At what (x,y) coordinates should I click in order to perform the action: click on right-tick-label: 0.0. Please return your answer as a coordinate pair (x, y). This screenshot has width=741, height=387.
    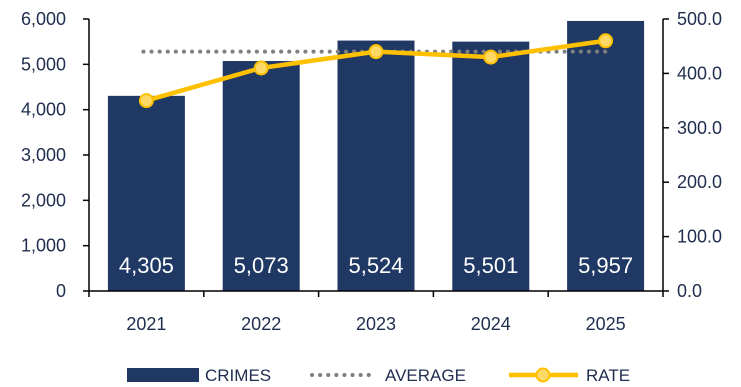
    Looking at the image, I should click on (689, 291).